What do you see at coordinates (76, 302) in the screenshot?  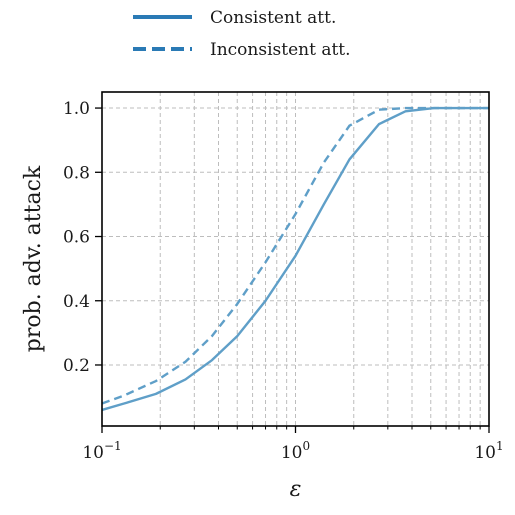 I see `y-tick-label: 0.4` at bounding box center [76, 302].